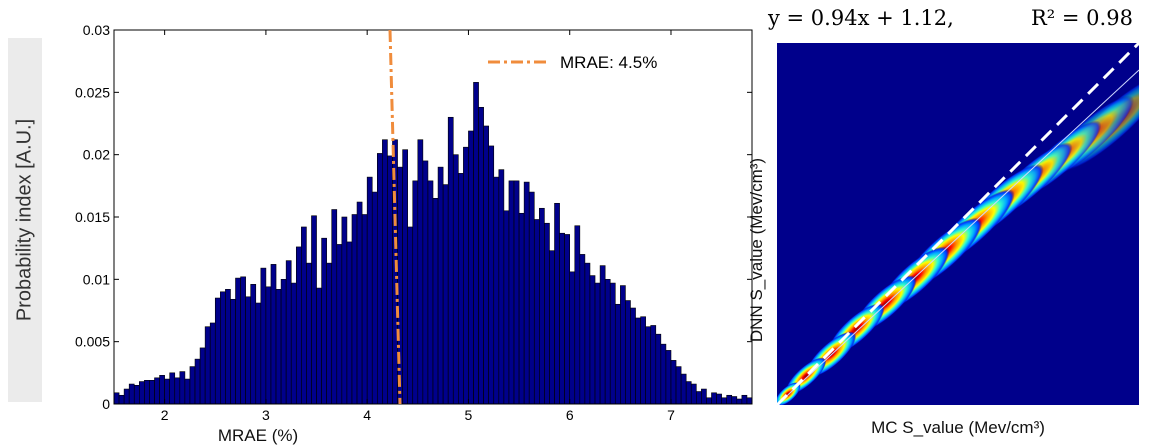 This screenshot has width=1151, height=446. I want to click on x-tick-label: 4, so click(367, 415).